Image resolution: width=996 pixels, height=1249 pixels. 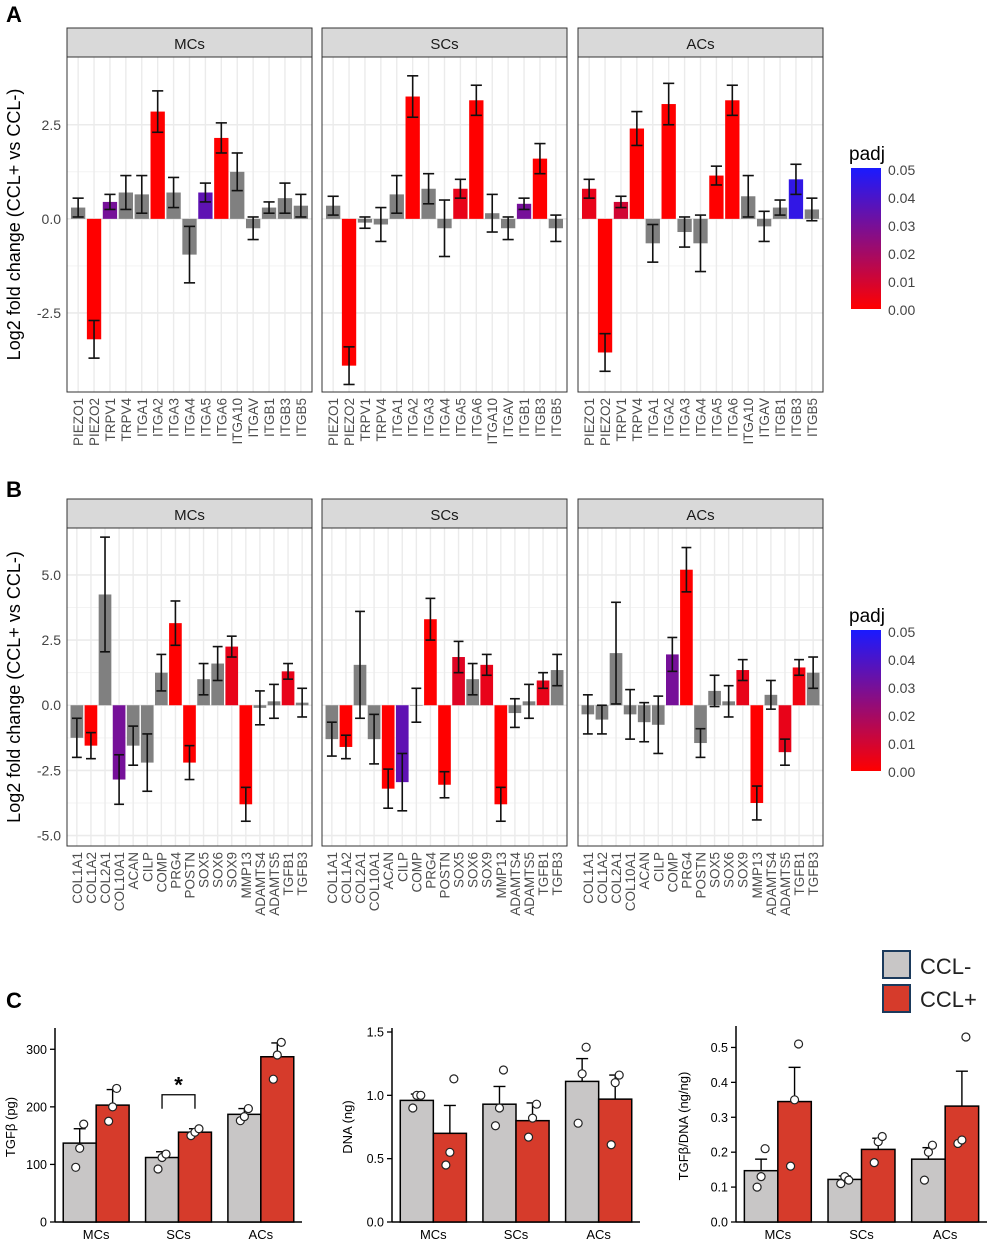 I want to click on chart-c-tgfb: TGFβ (pg) 0 100 200 300 MCs SCs * ACs, so click(x=152, y=1135).